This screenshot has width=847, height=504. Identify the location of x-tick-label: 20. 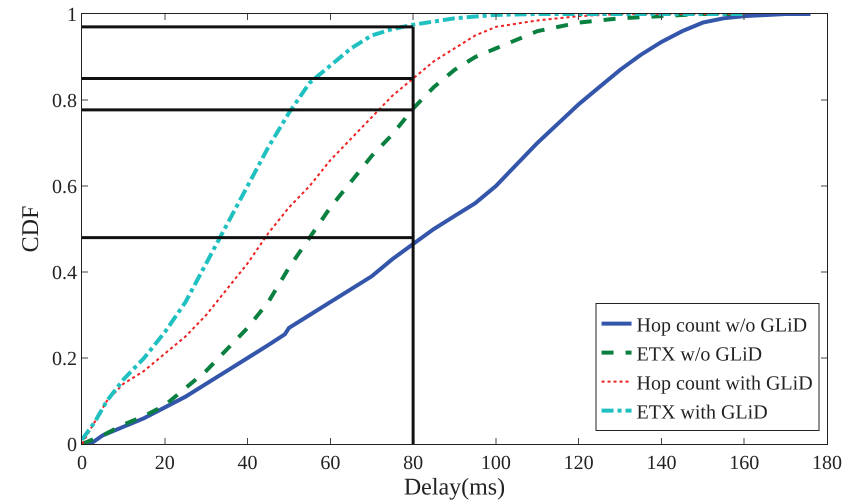
(164, 463).